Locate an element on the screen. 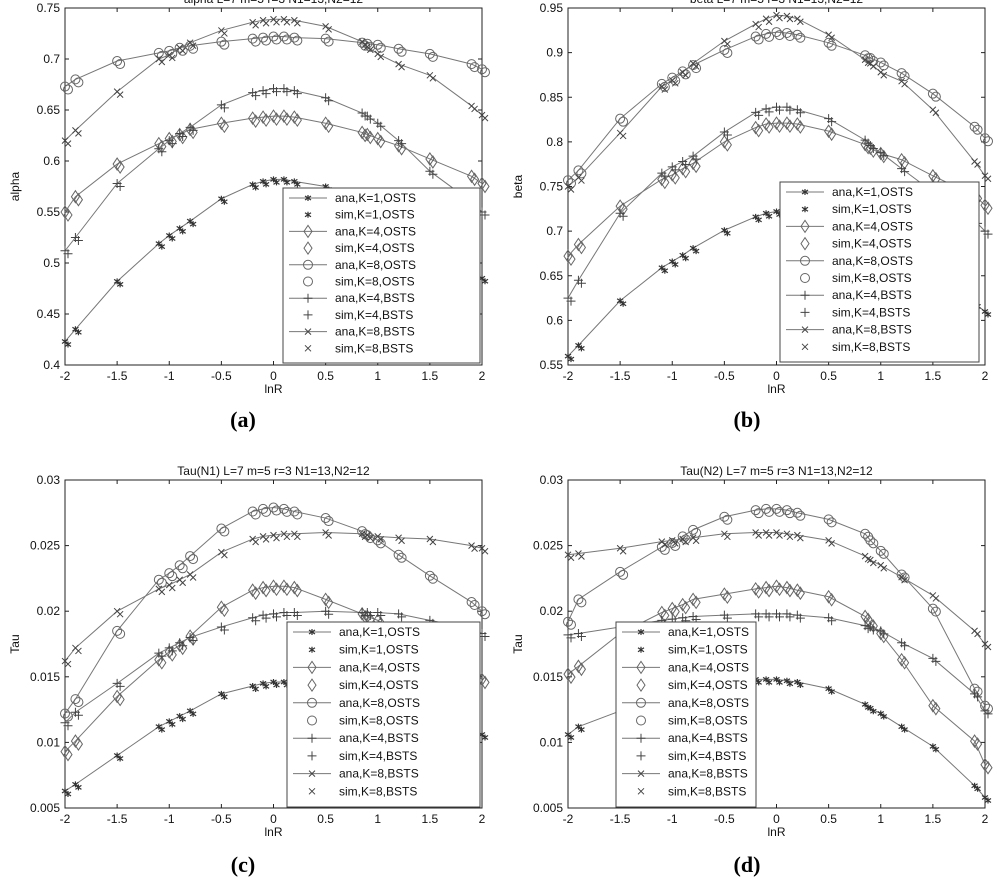  series-k-4-bsts is located at coordinates (275, 668).